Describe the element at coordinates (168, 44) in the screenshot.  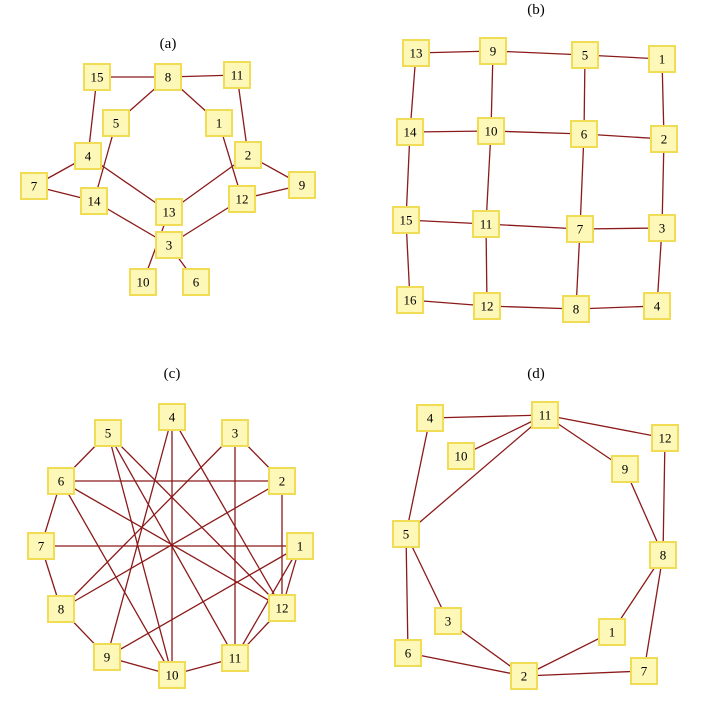
I see `panel-a-label: (a)` at that location.